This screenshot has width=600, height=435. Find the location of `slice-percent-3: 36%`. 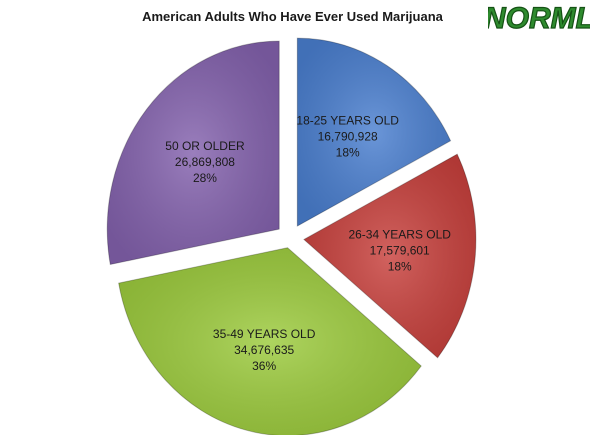

slice-percent-3: 36% is located at coordinates (264, 366).